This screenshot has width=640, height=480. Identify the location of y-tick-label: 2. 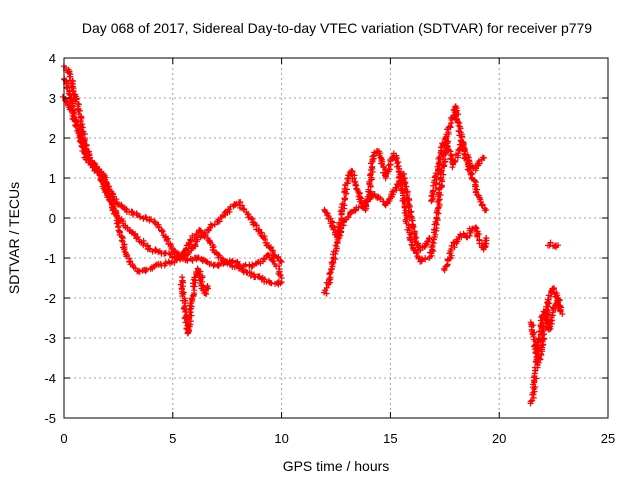
(52, 138).